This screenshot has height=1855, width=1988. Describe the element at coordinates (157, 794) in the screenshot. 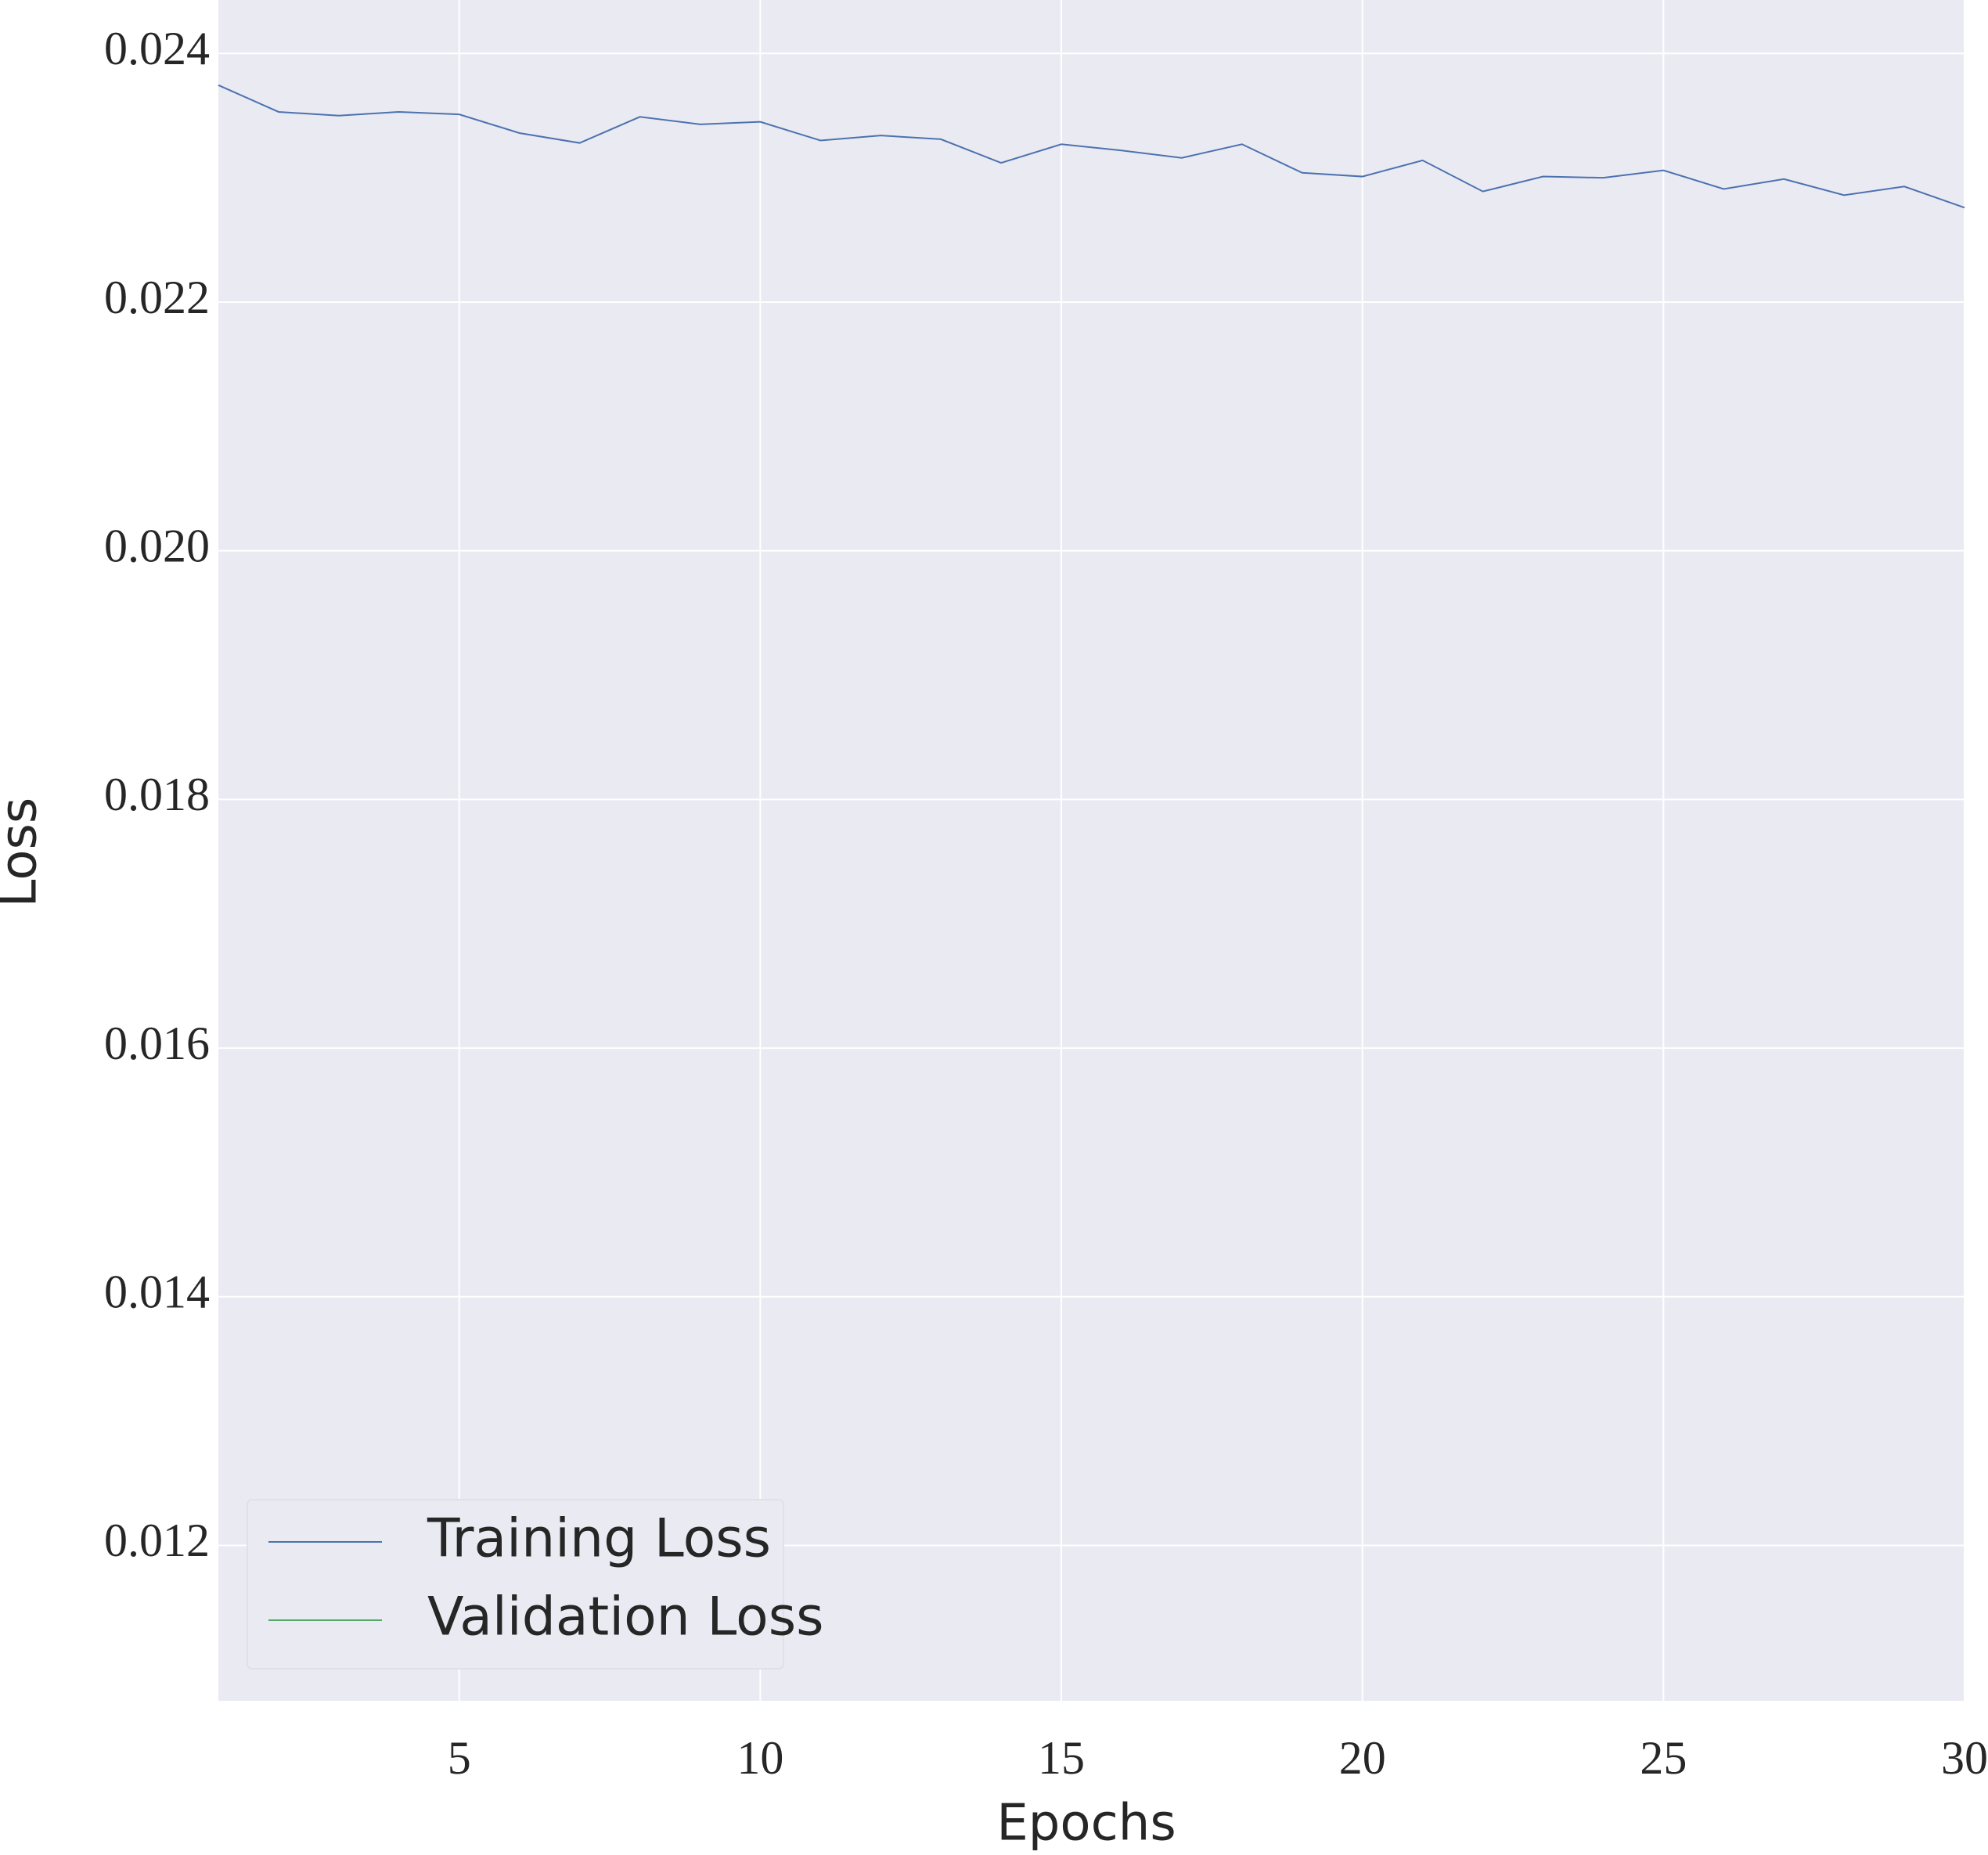

I see `y-tick-label: 0.018` at that location.